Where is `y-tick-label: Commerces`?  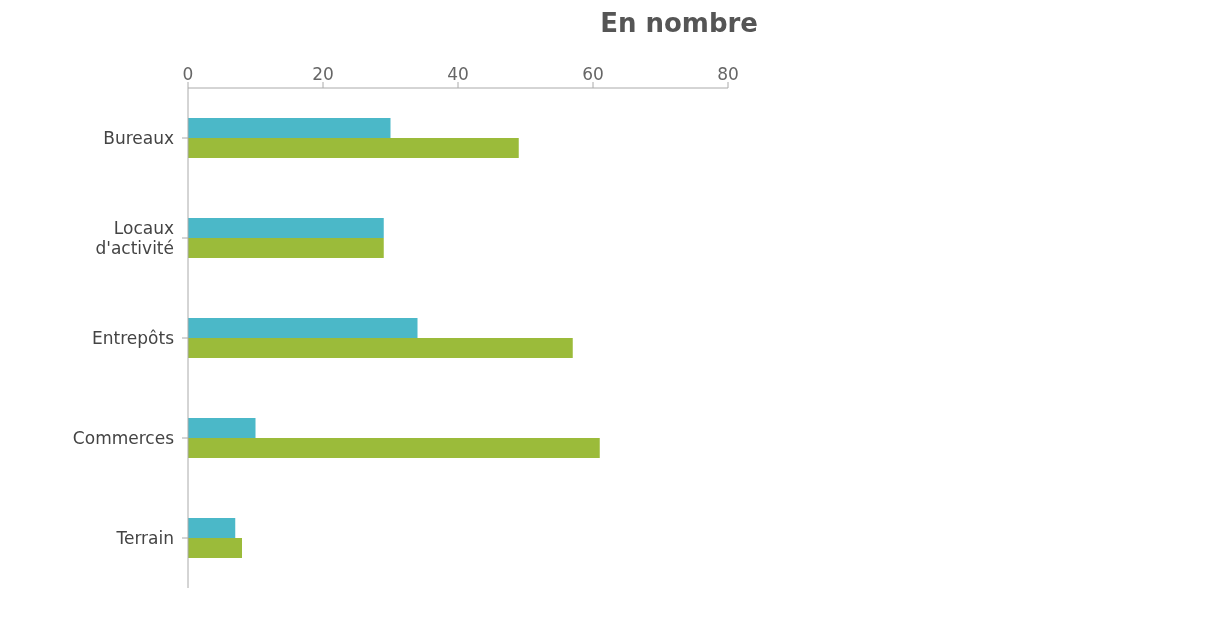
y-tick-label: Commerces is located at coordinates (123, 438).